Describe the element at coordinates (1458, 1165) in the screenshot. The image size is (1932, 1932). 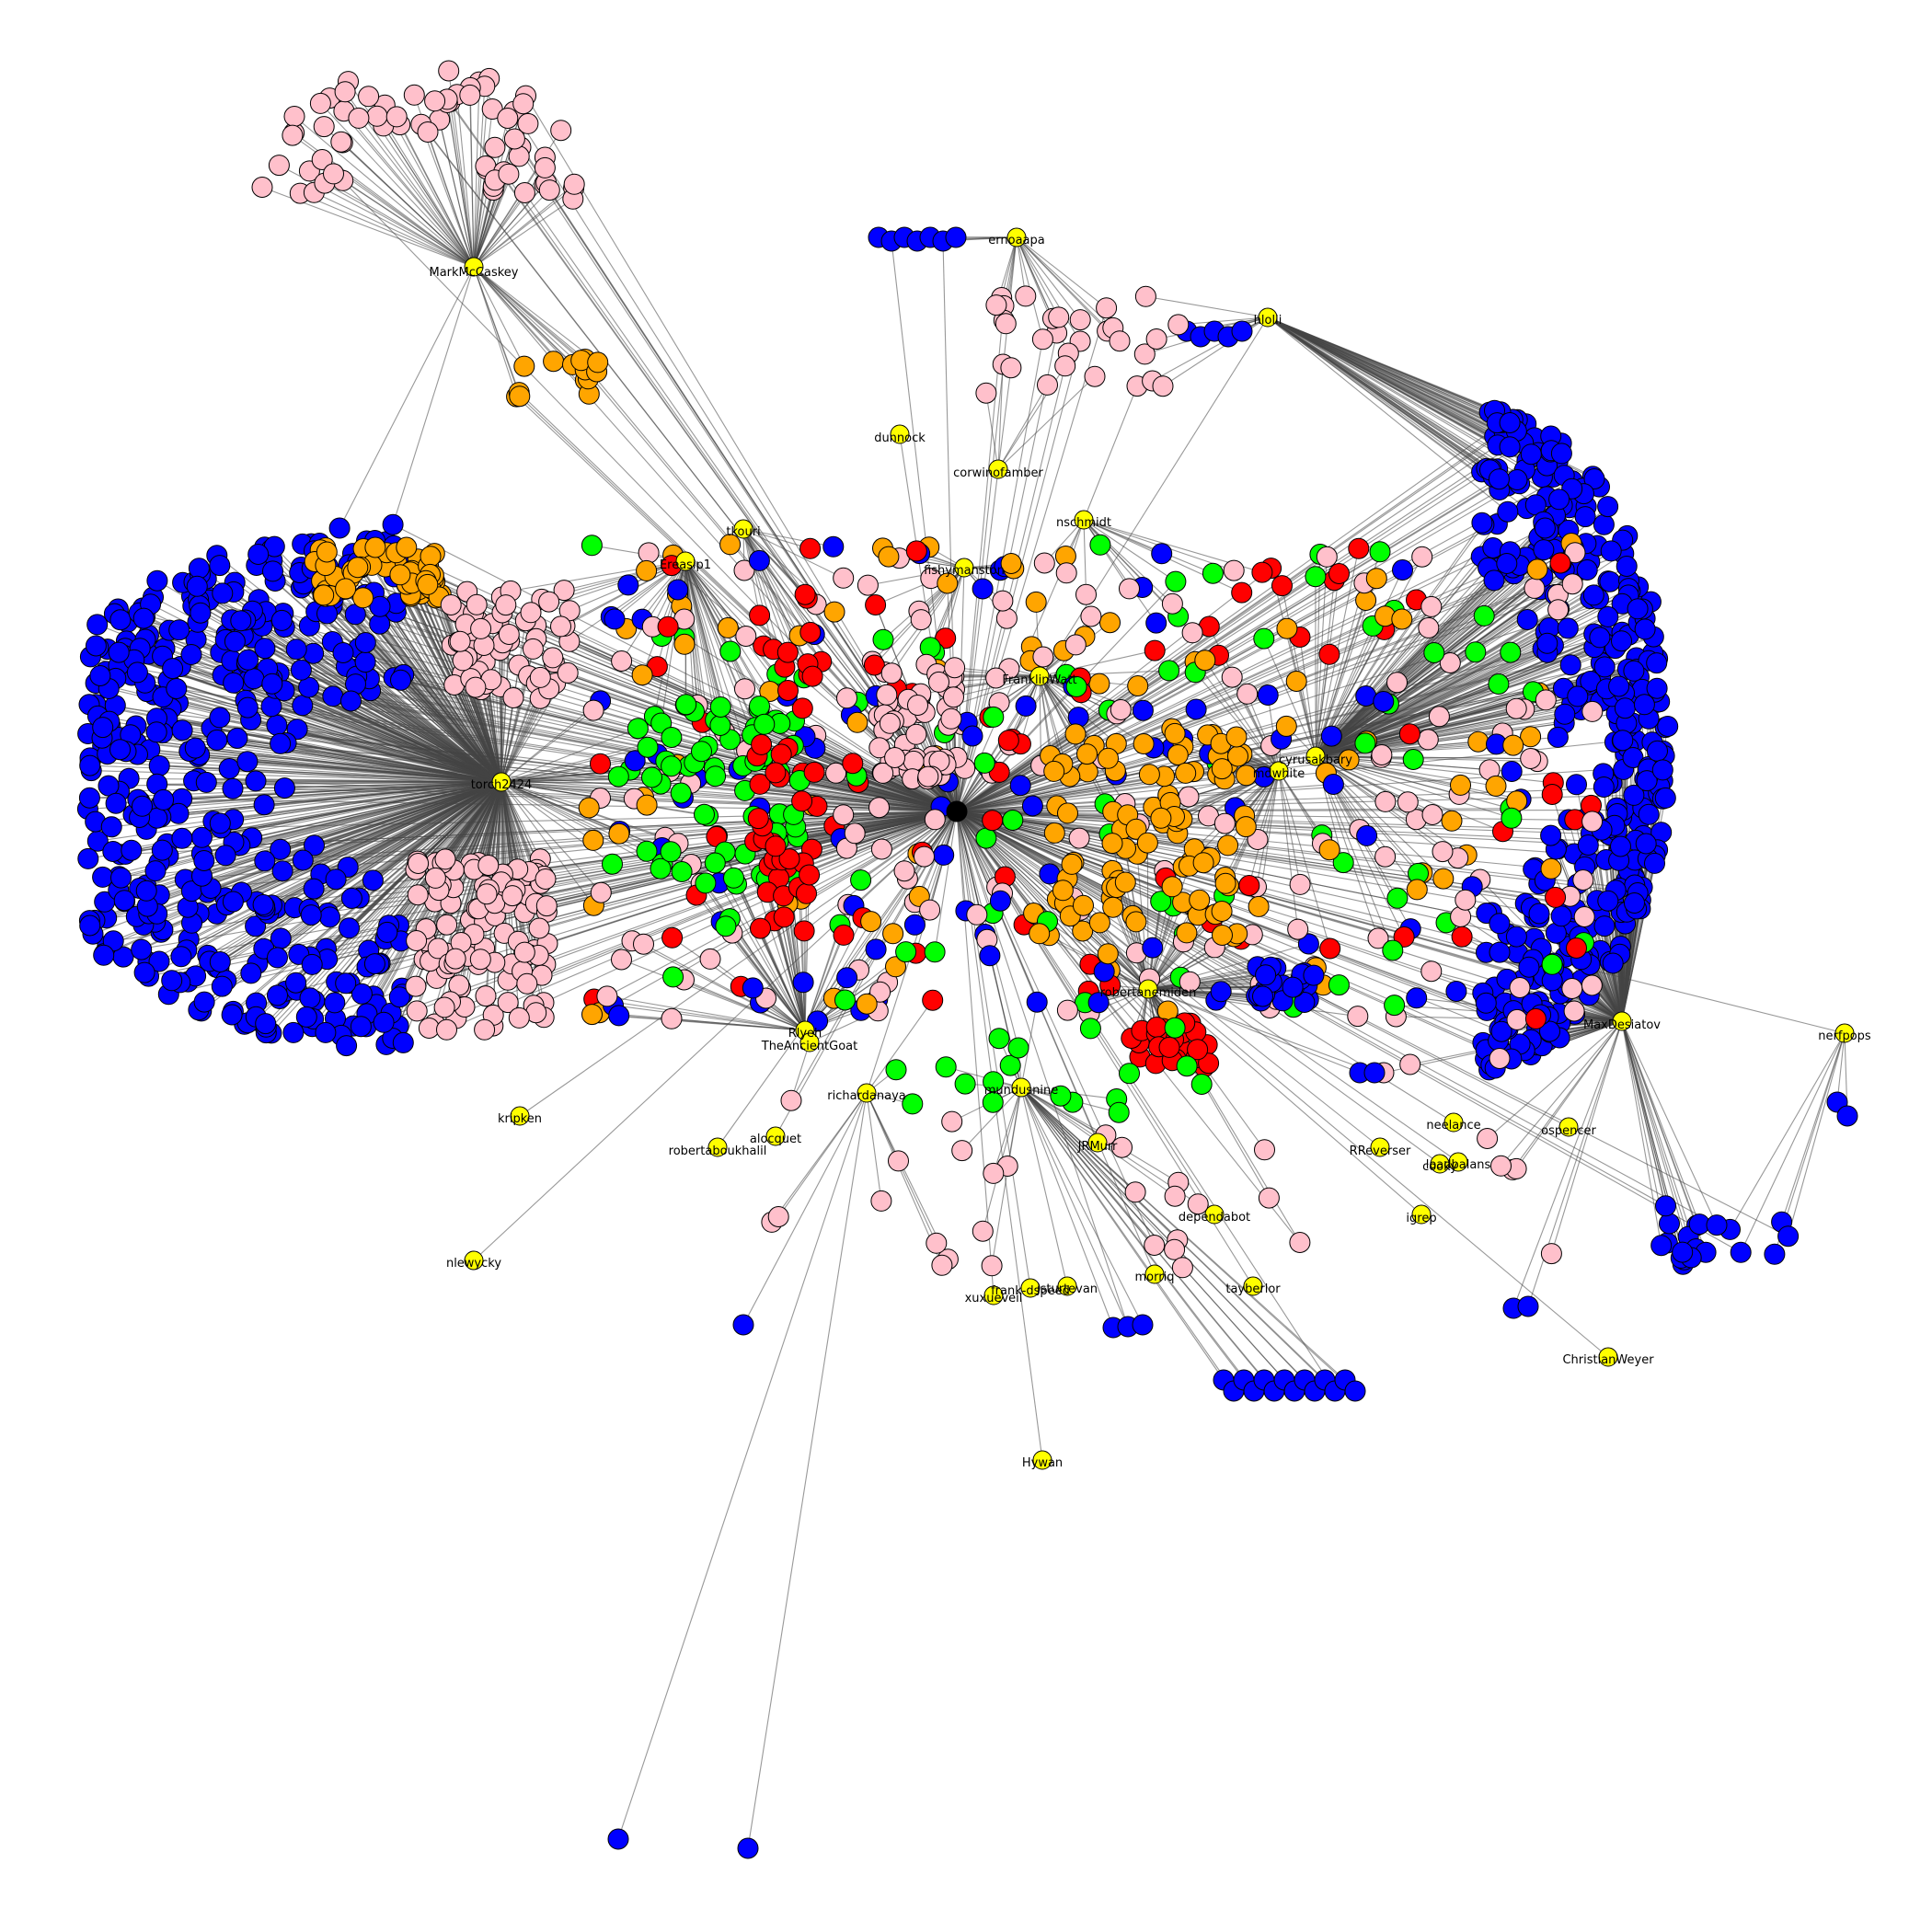
I see `node-label: loadbalans` at that location.